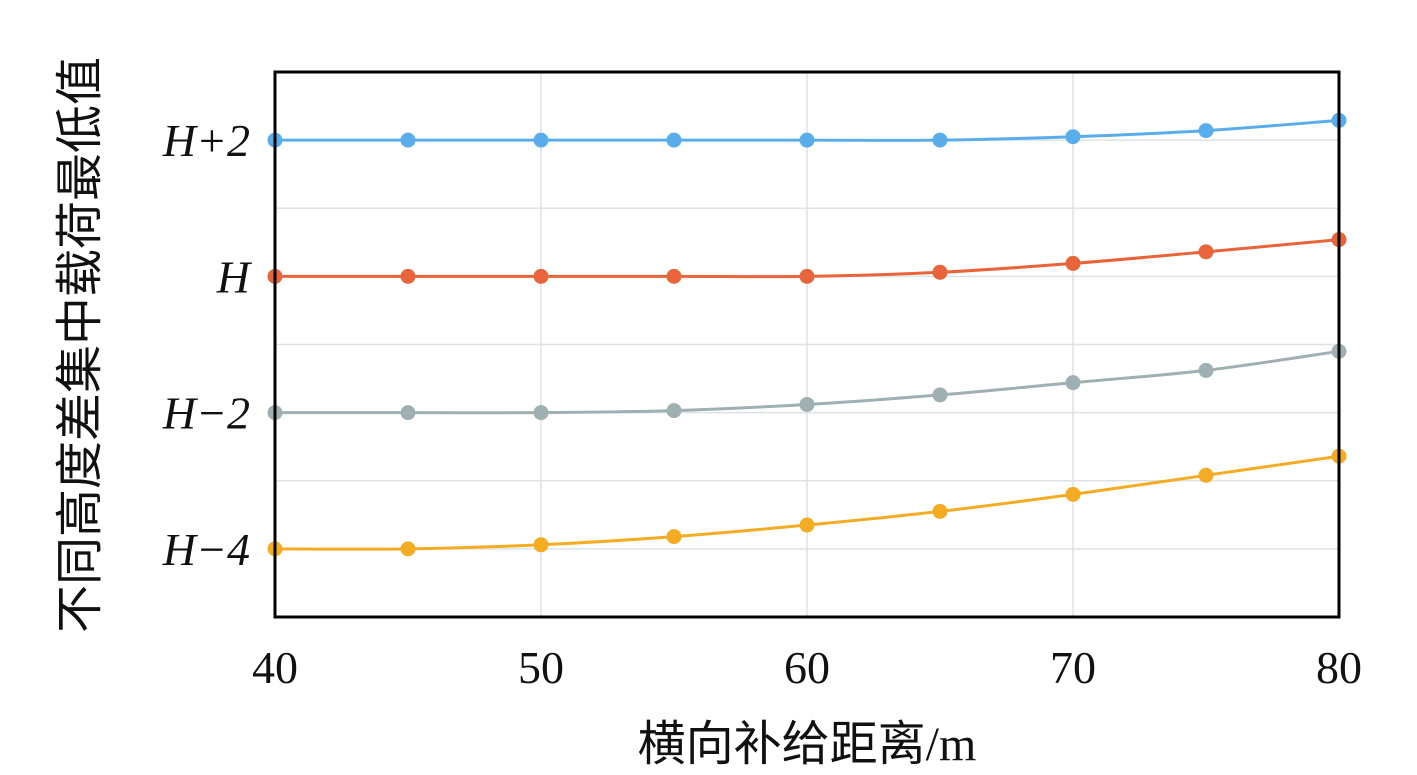 This screenshot has width=1417, height=775. I want to click on x-tick-label: 50, so click(541, 667).